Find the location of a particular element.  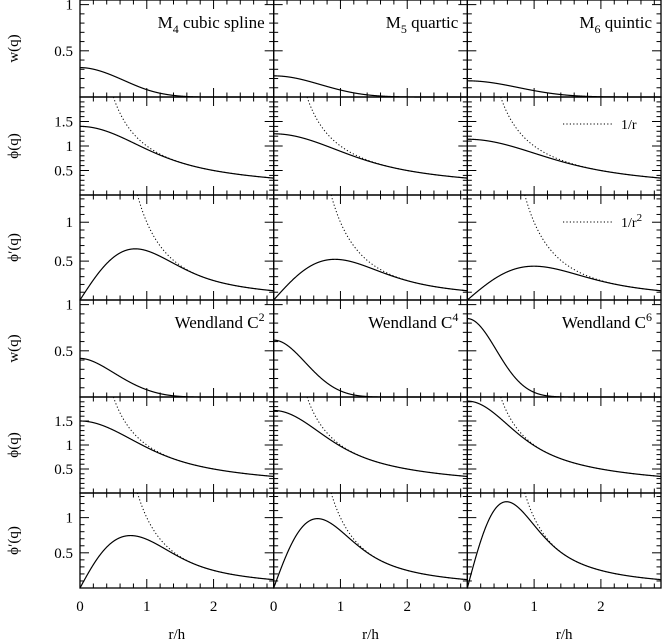

reference-curve-r2-c1 is located at coordinates (193, 137).